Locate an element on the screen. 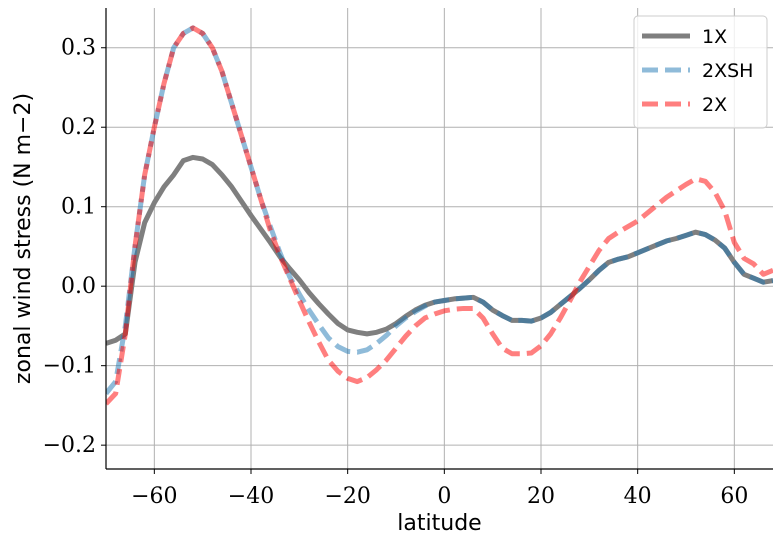 Image resolution: width=773 pixels, height=533 pixels. legend-label: 2X is located at coordinates (714, 105).